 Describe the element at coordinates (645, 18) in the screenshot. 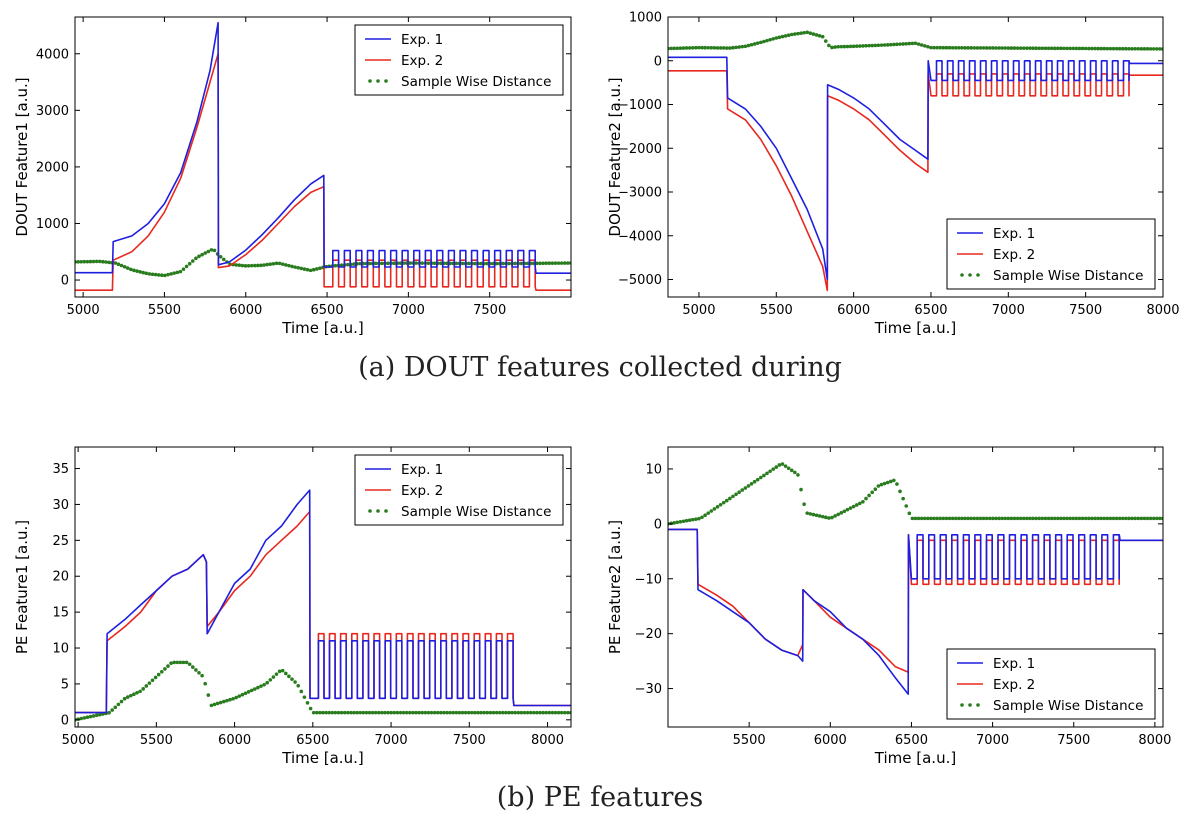

I see `y-tick-label: 1000` at that location.